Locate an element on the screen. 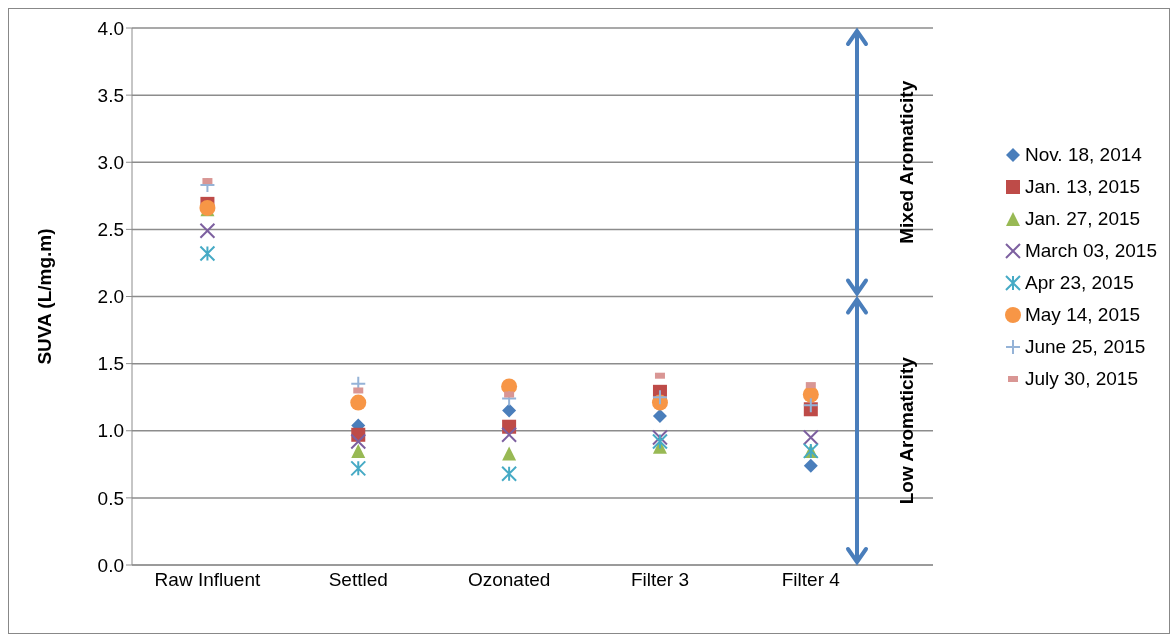 The width and height of the screenshot is (1172, 634). legend-label: June 25, 2015 is located at coordinates (1085, 347).